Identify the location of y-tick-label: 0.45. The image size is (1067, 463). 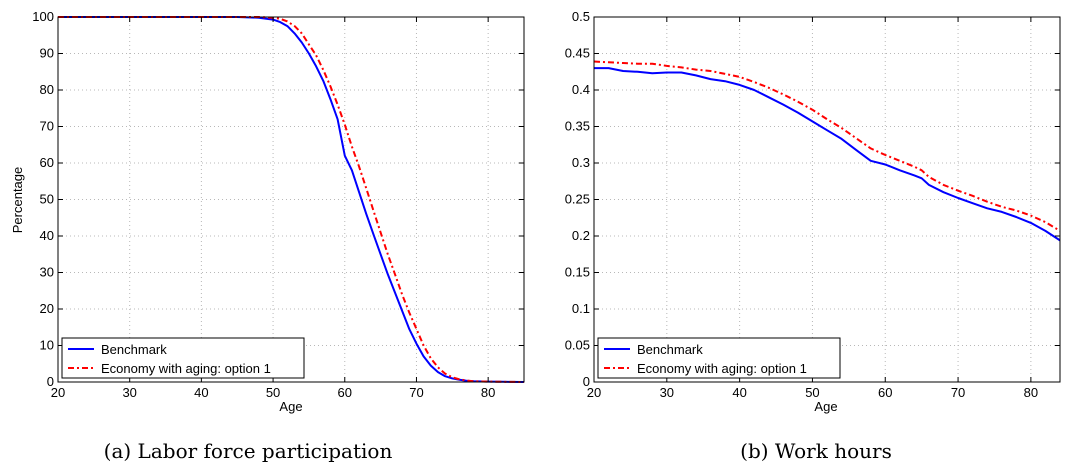
(577, 53).